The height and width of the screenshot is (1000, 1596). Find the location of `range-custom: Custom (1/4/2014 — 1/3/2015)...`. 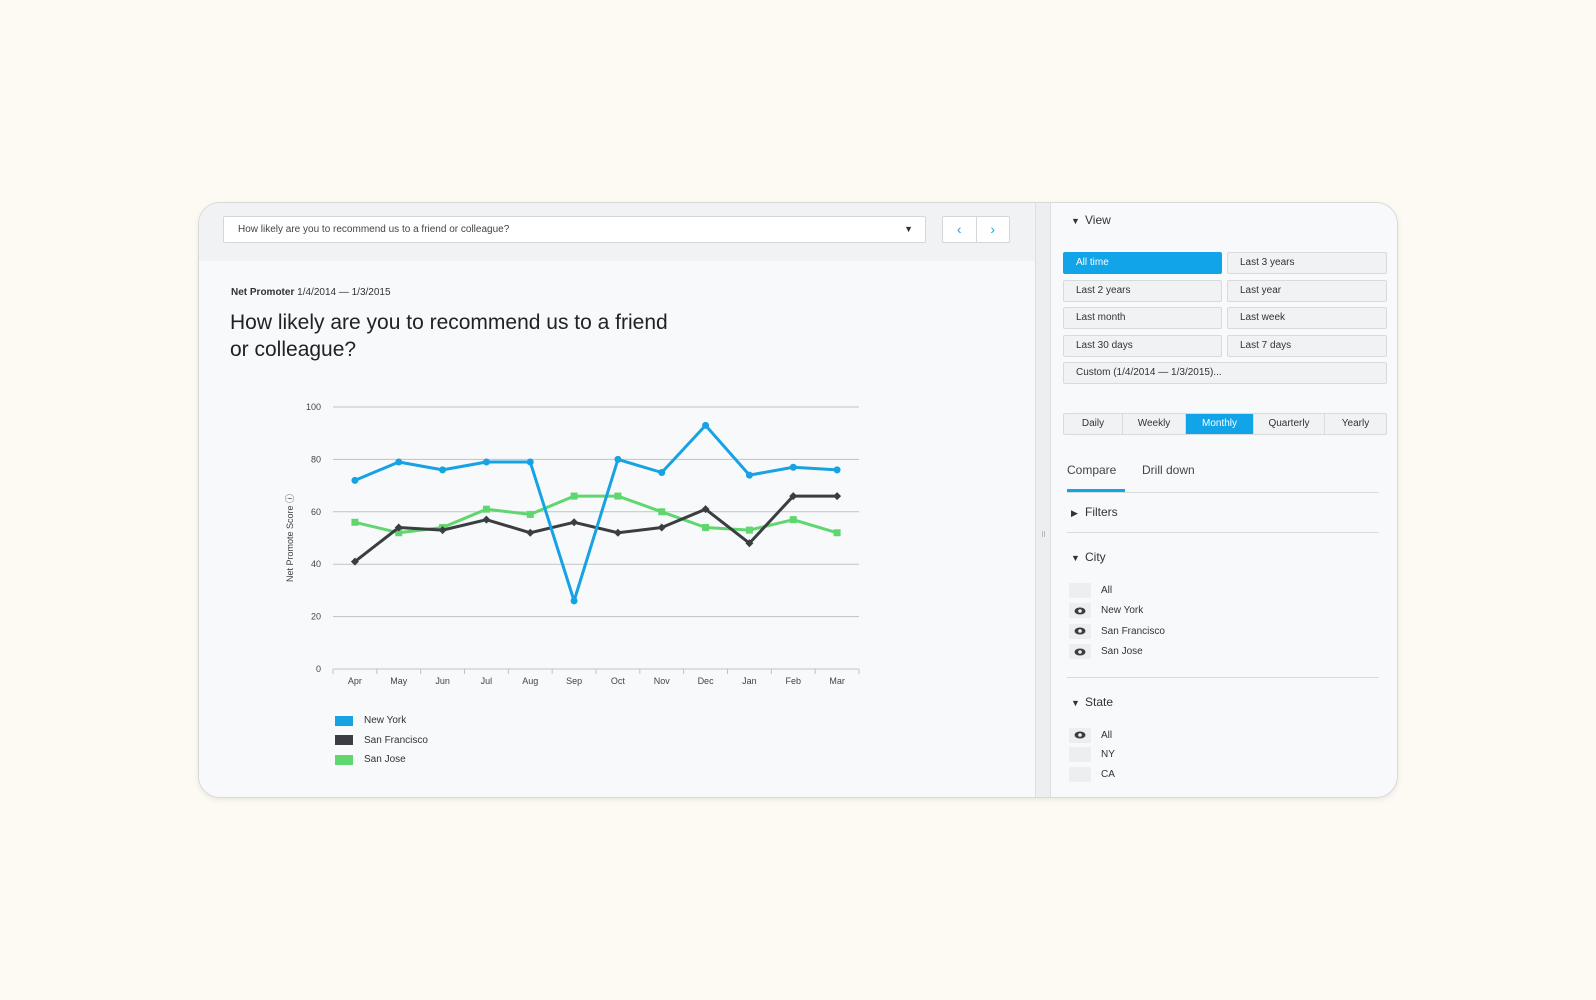

range-custom: Custom (1/4/2014 — 1/3/2015)... is located at coordinates (1225, 373).